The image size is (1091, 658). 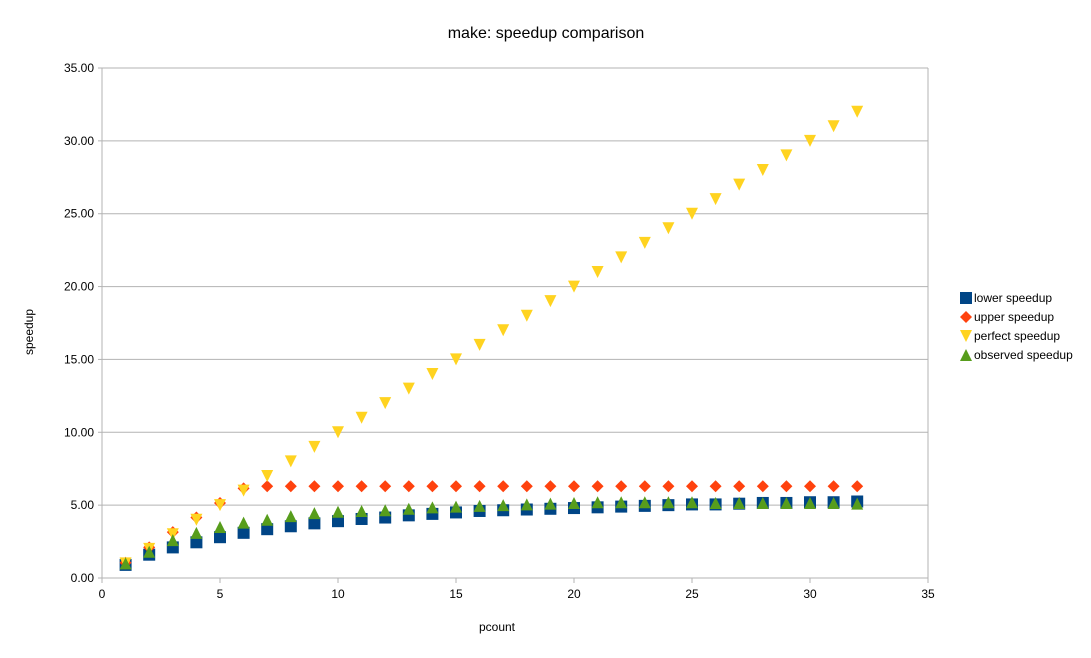 I want to click on x-tick-label: 5, so click(x=220, y=594).